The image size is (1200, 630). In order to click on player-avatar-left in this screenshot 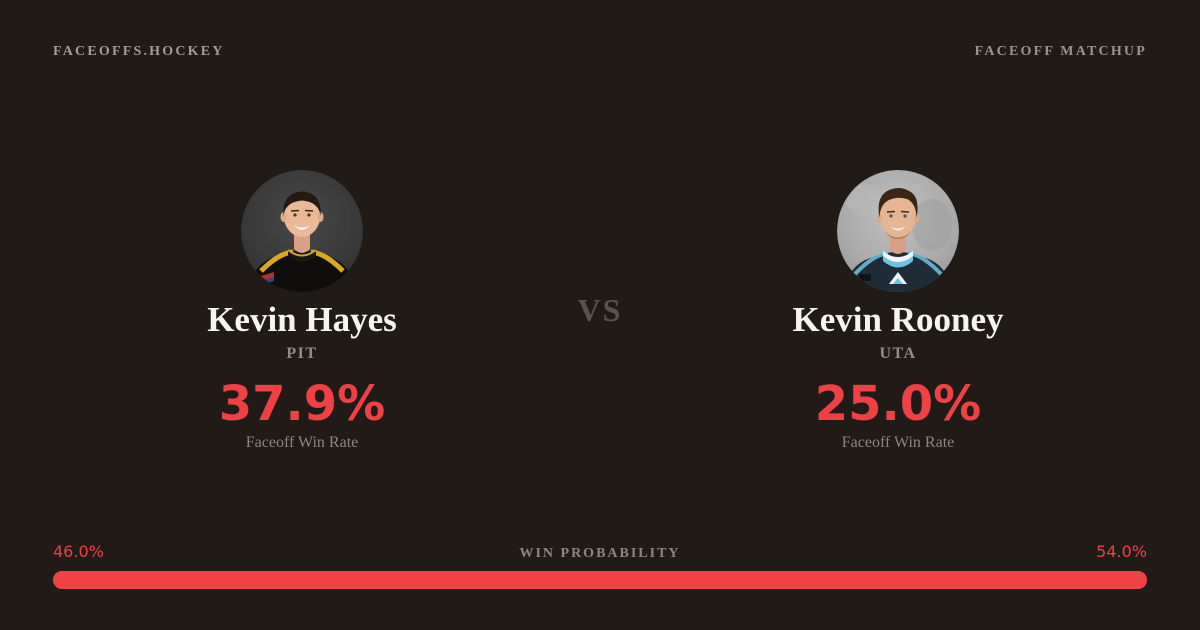, I will do `click(302, 231)`.